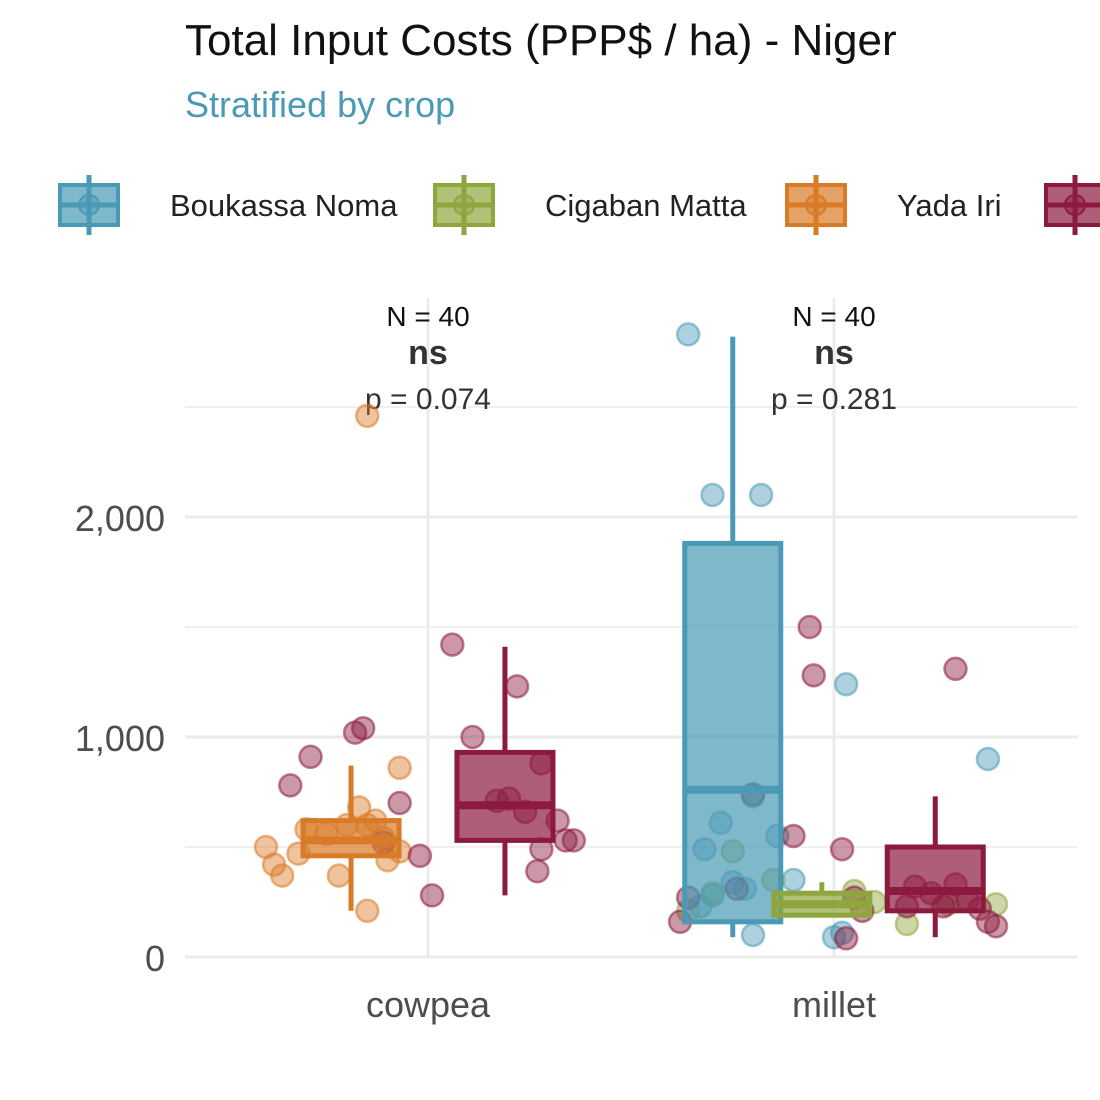 Image resolution: width=1100 pixels, height=1100 pixels. I want to click on chart-subtitle: Stratified by crop, so click(320, 104).